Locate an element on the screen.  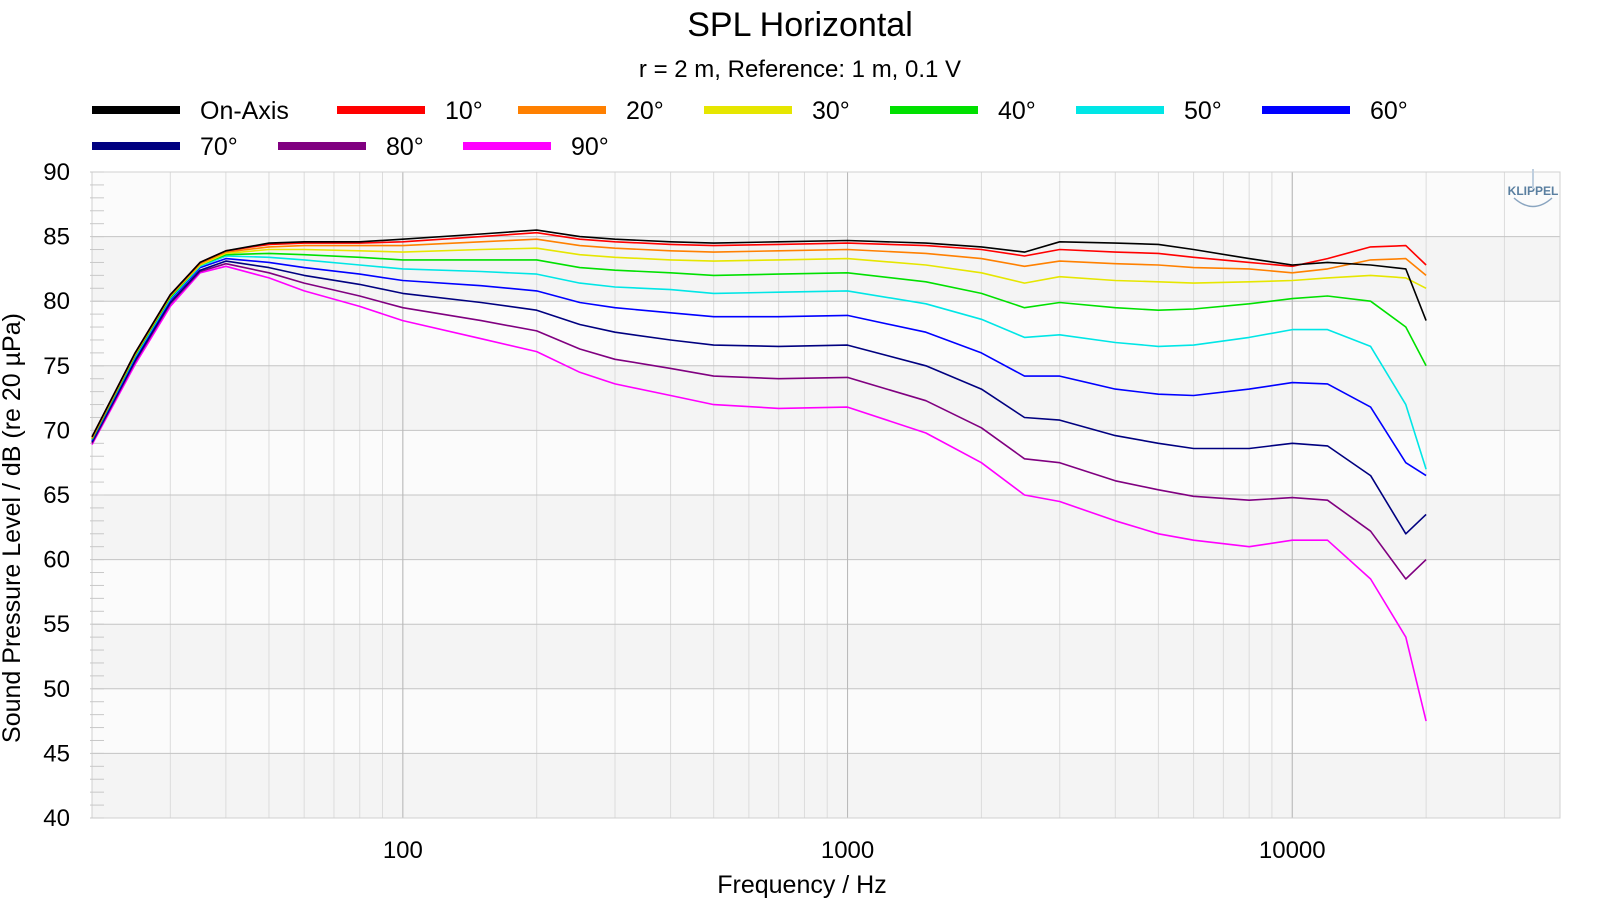
y-tick-label: 40 is located at coordinates (56, 818).